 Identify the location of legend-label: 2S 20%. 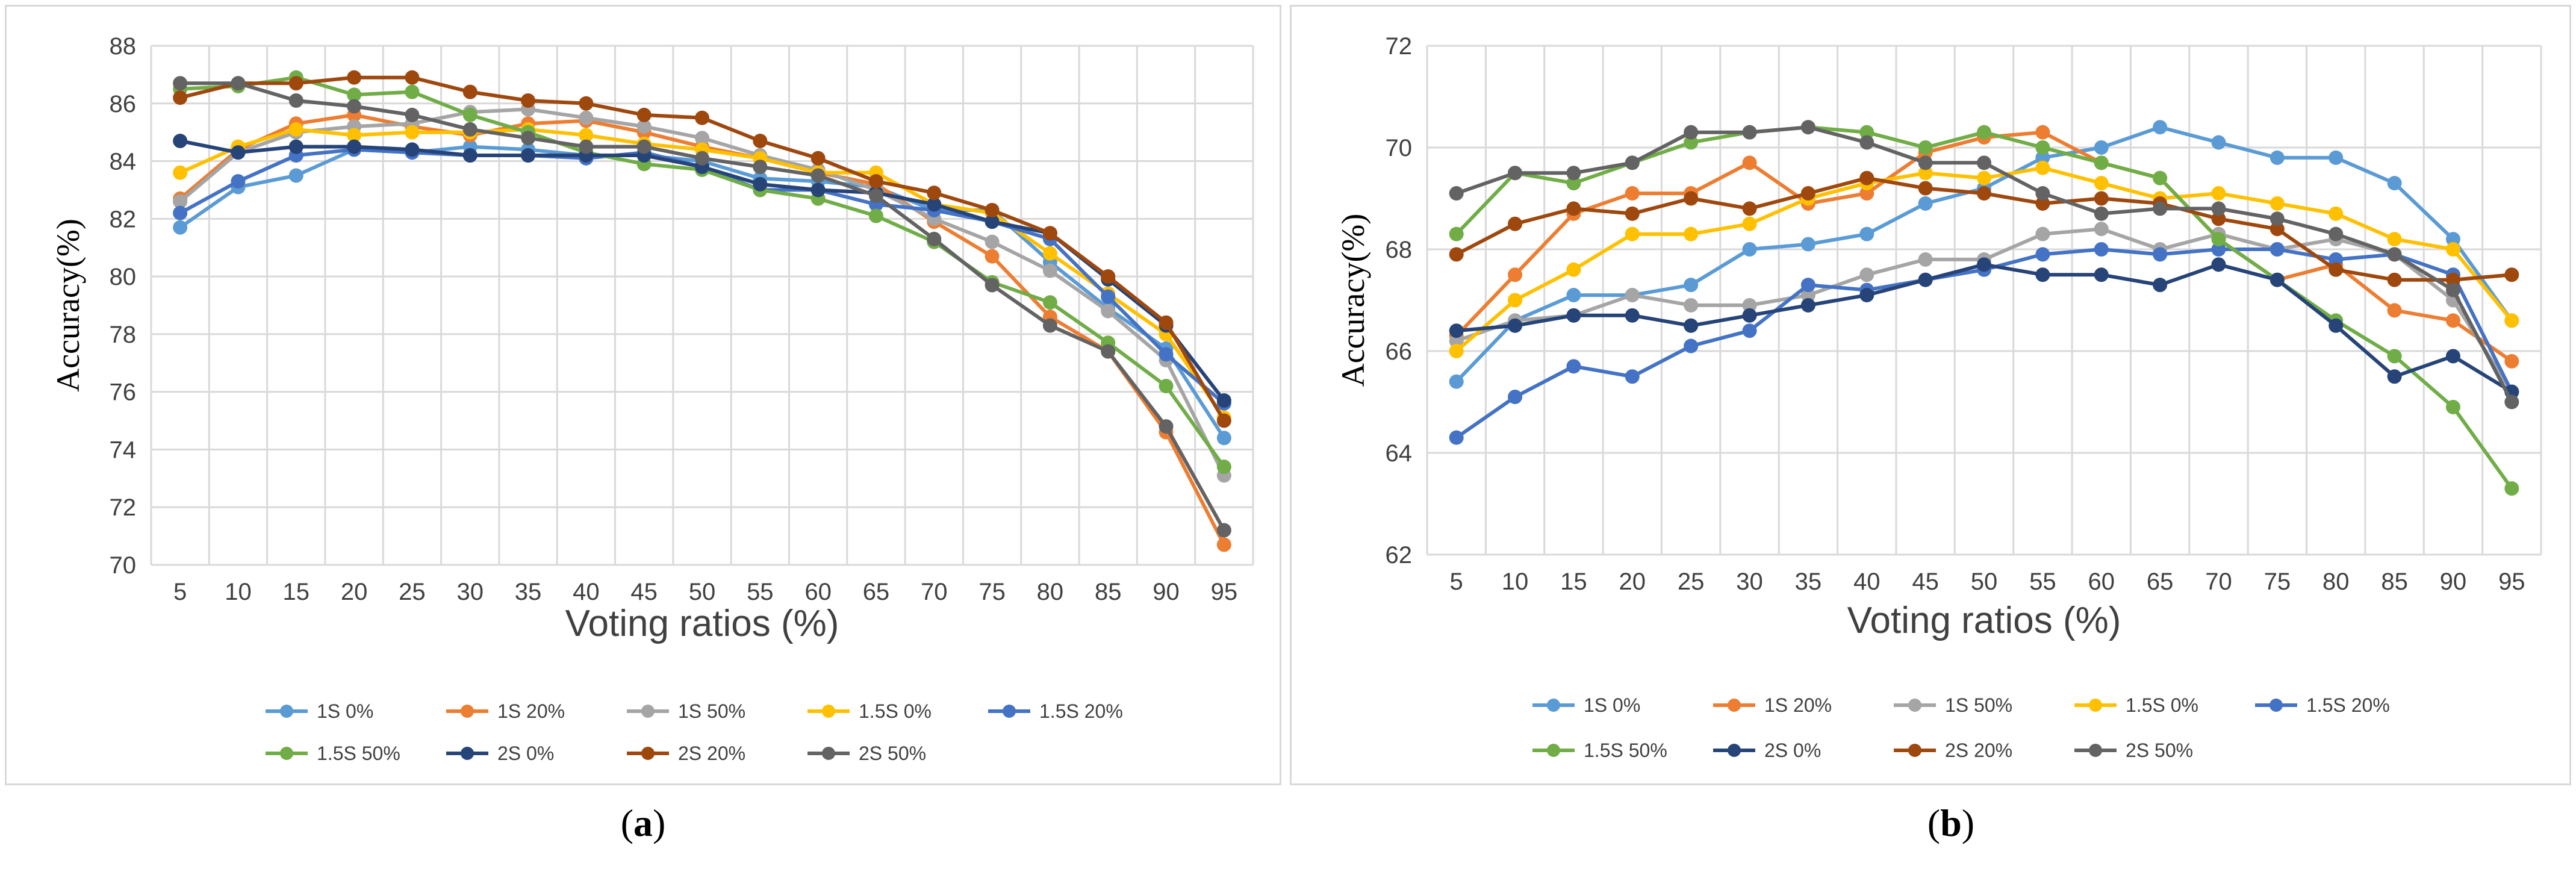
(712, 753).